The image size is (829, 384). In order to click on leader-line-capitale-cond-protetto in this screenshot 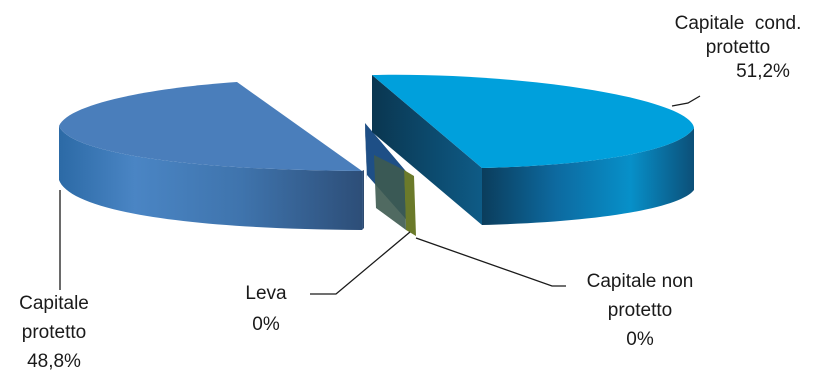, I will do `click(686, 101)`.